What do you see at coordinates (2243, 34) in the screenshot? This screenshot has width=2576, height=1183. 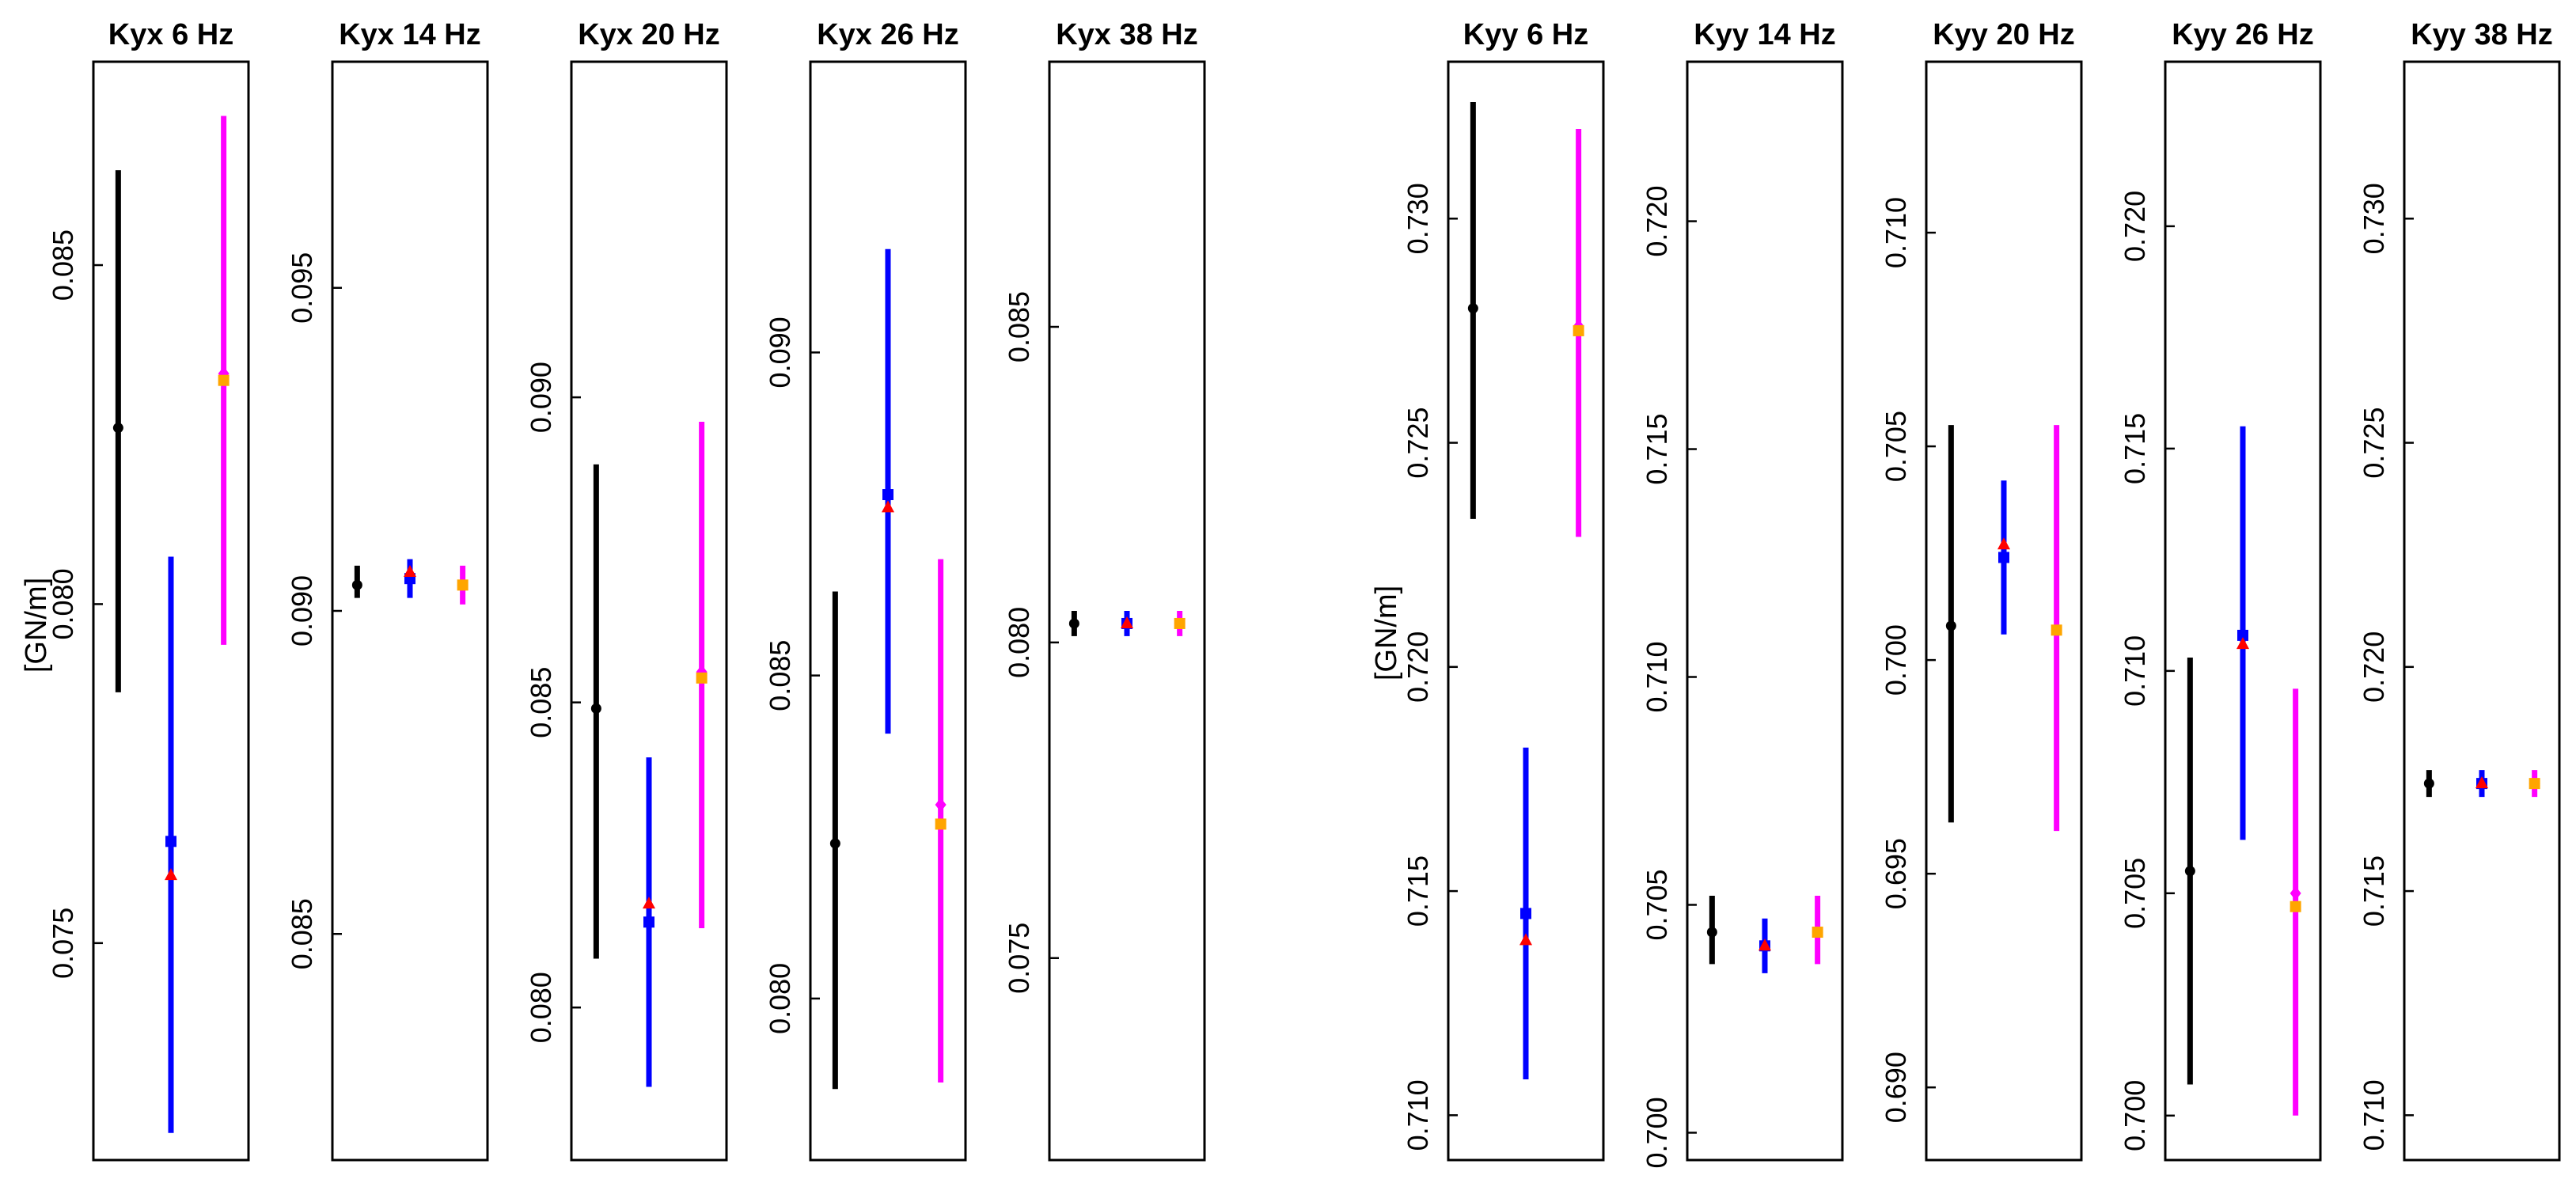 I see `panel-title: Kyy 26 Hz` at bounding box center [2243, 34].